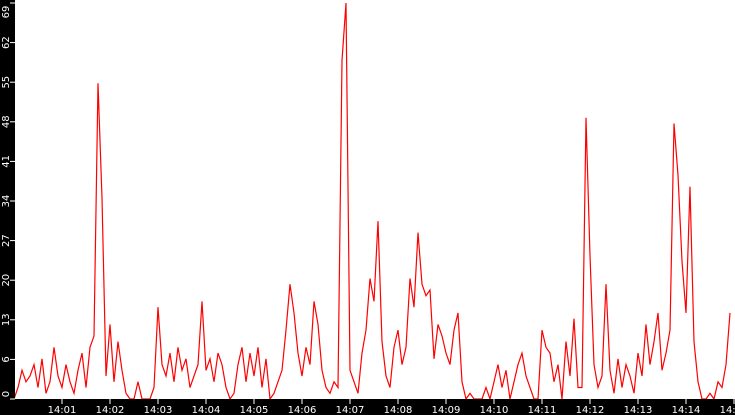  I want to click on x-tick-label: 14:09, so click(446, 410).